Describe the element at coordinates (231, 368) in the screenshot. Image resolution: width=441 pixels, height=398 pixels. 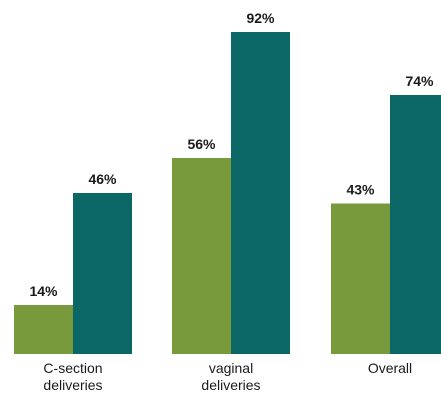
I see `category-label-2-line-1: vaginal` at that location.